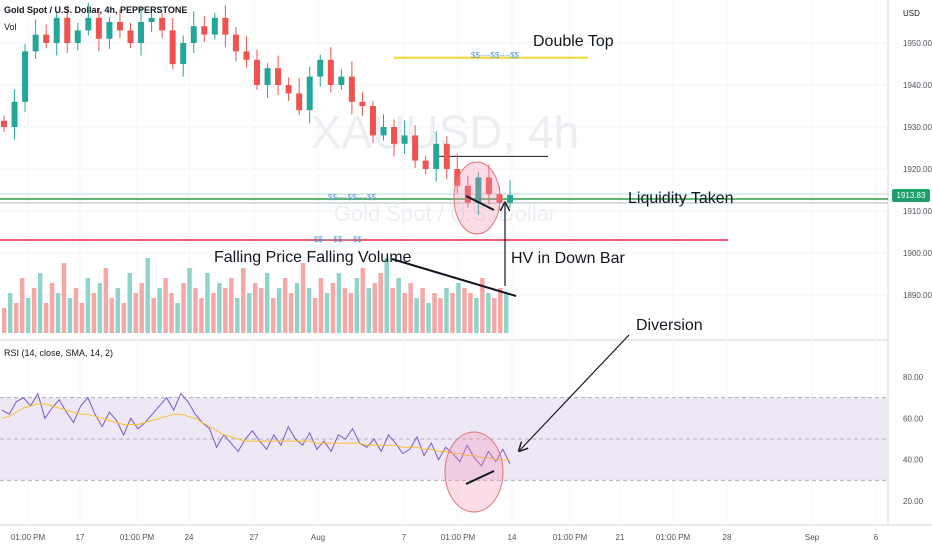 The image size is (932, 550). I want to click on rsi-tick-label: 80.00, so click(913, 377).